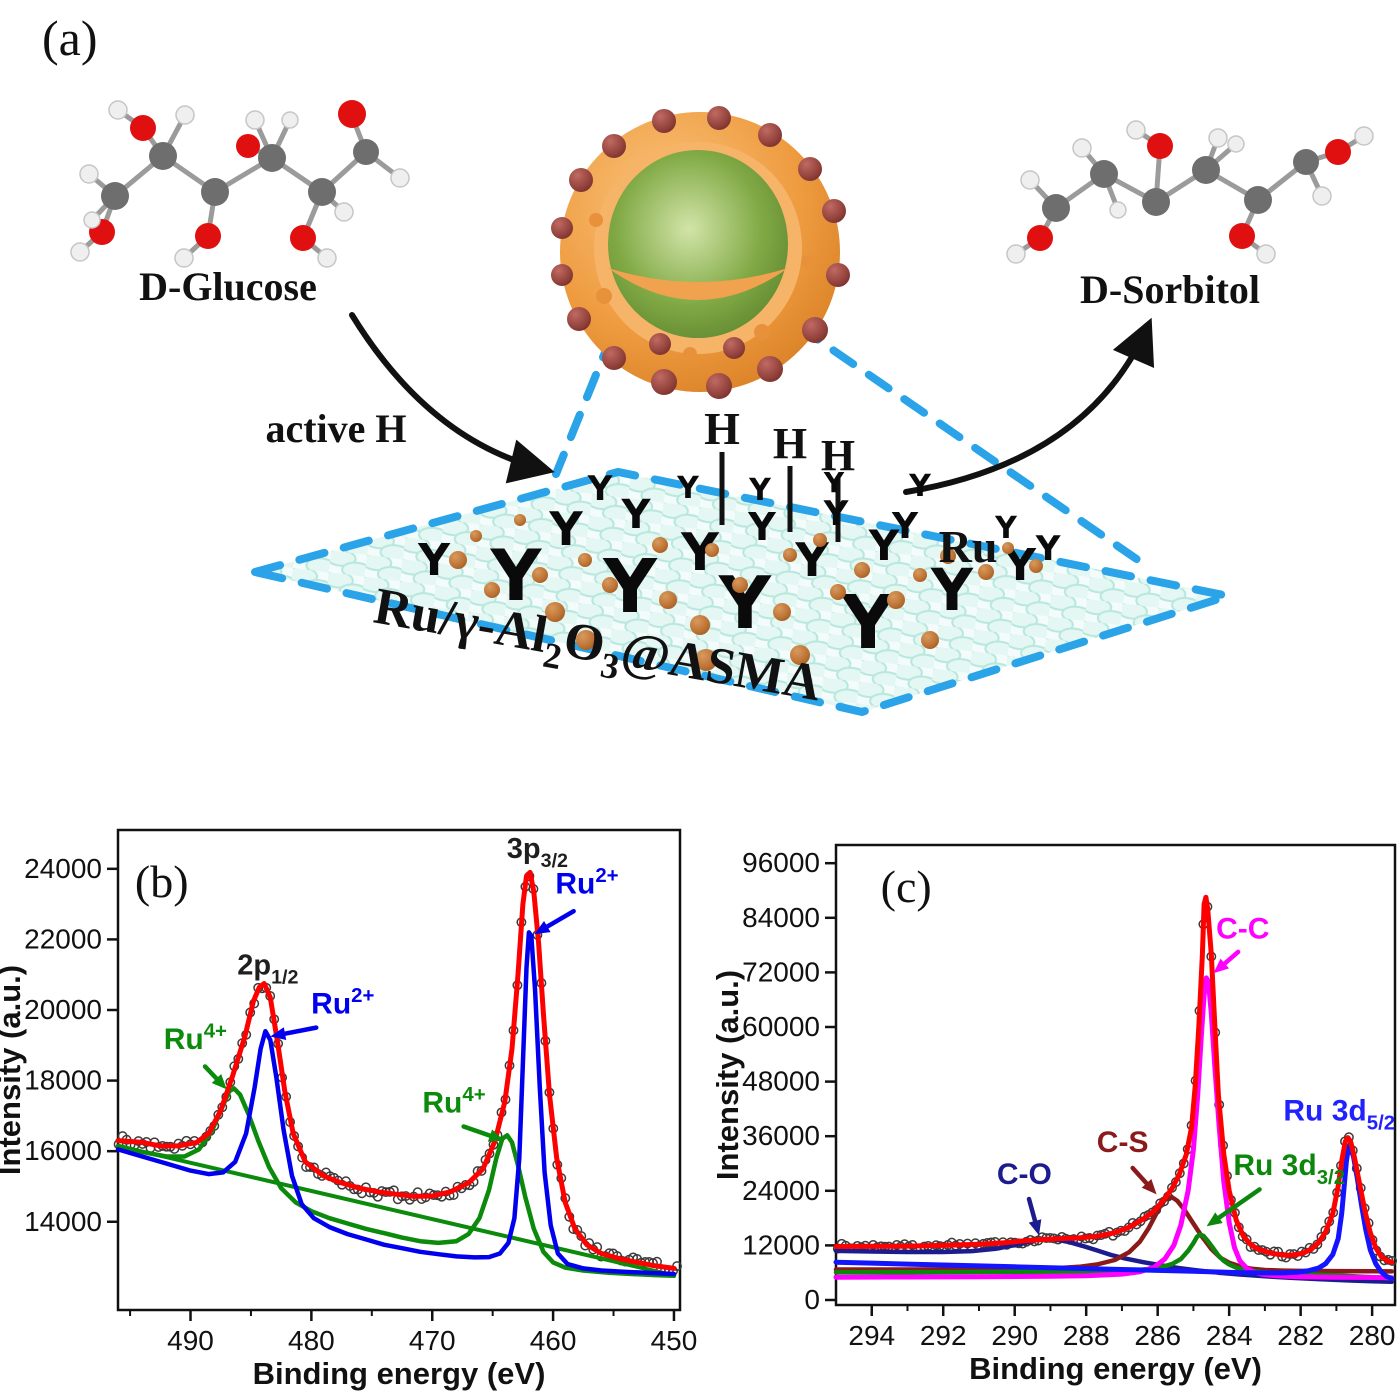 The height and width of the screenshot is (1394, 1400). I want to click on active-h-label: active H, so click(335, 428).